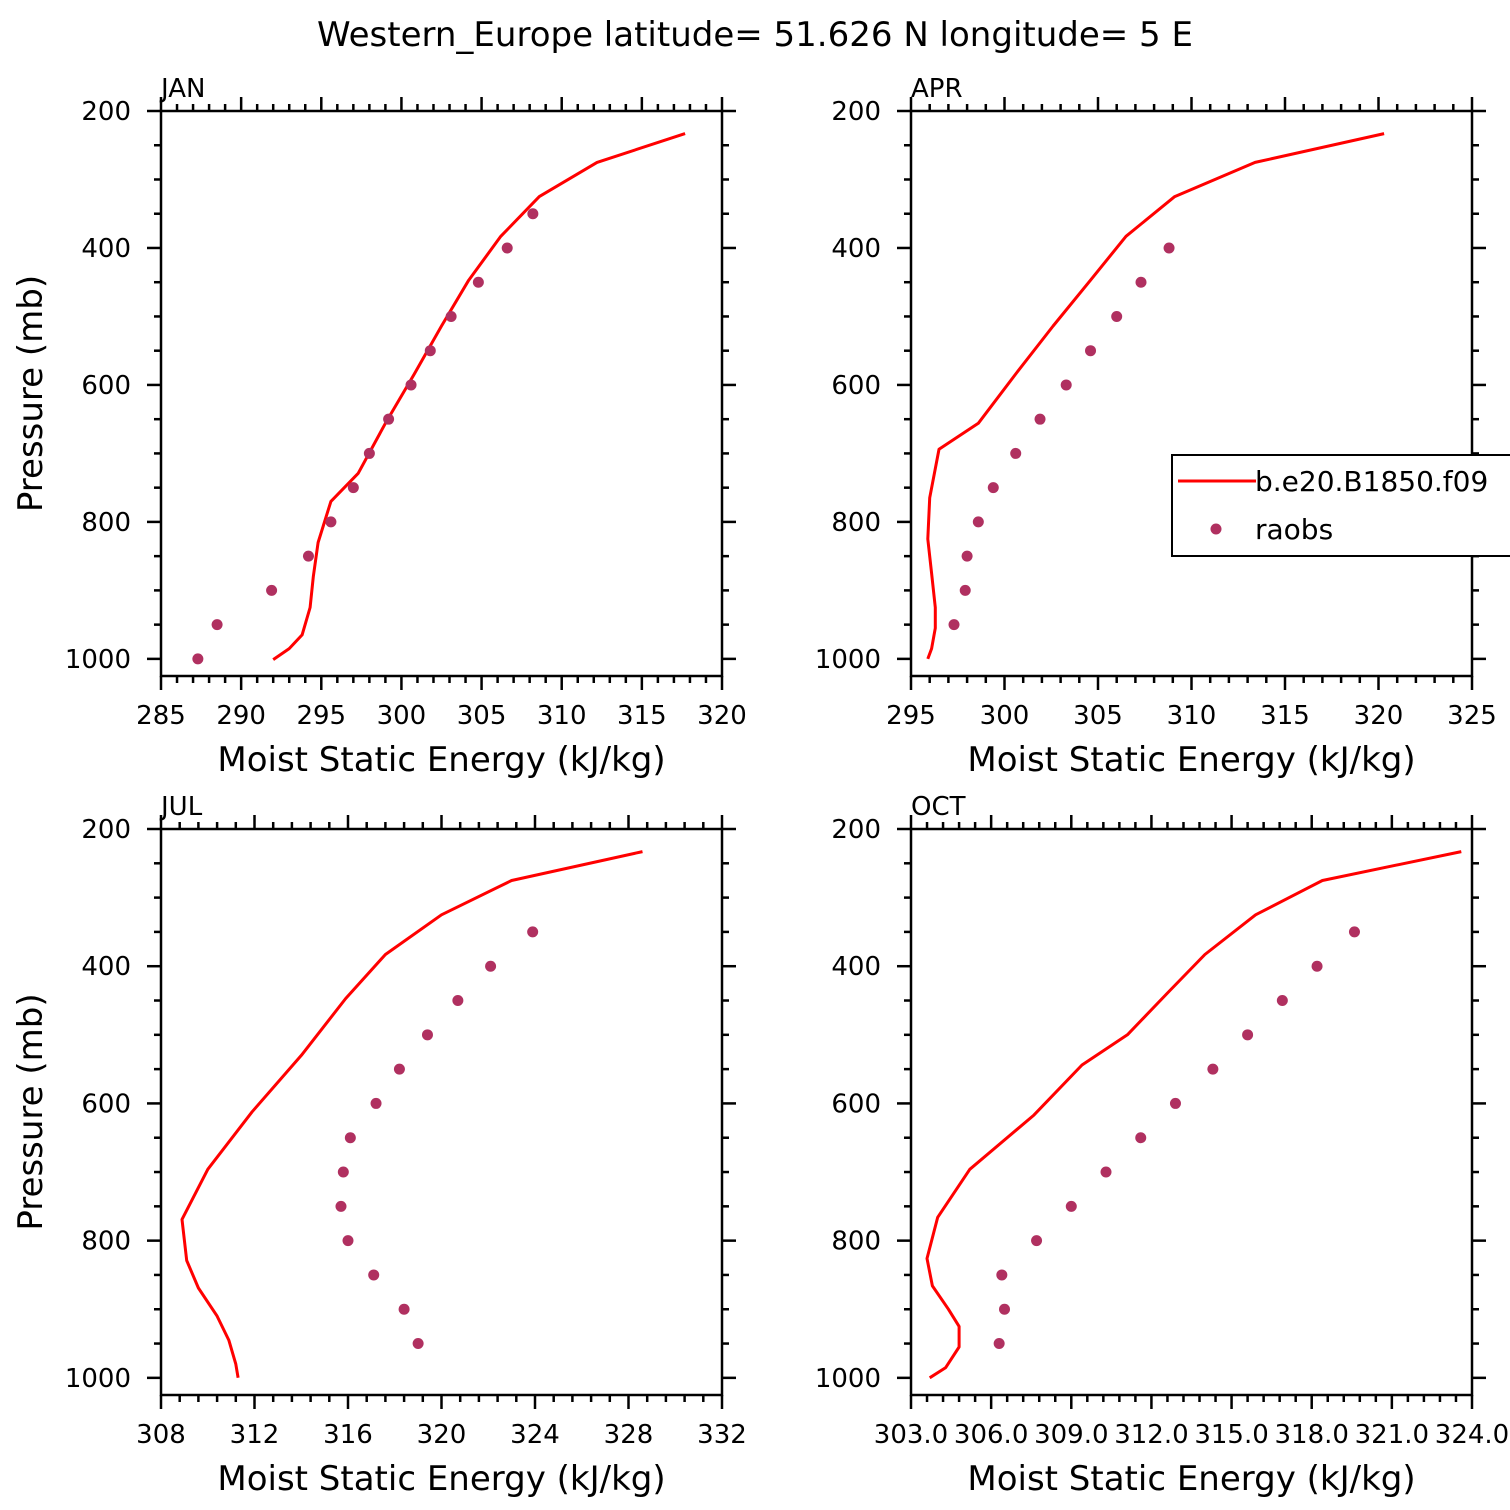  What do you see at coordinates (1311, 1435) in the screenshot?
I see `x-tick-label: 318.0` at bounding box center [1311, 1435].